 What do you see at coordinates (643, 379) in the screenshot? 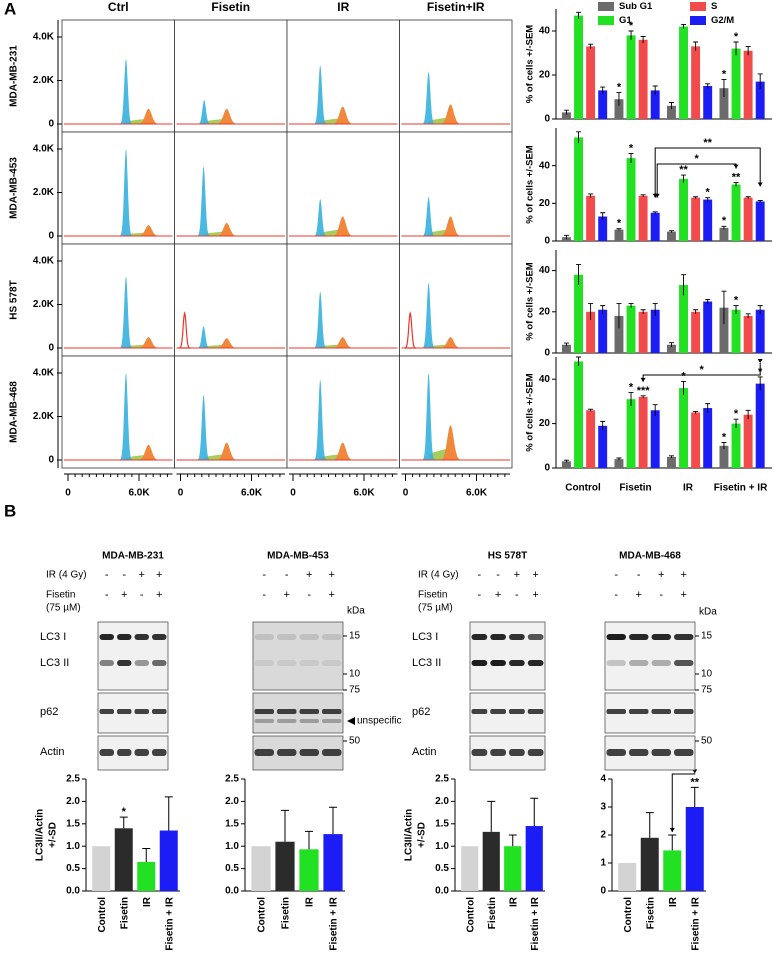
I see `arrowhead` at bounding box center [643, 379].